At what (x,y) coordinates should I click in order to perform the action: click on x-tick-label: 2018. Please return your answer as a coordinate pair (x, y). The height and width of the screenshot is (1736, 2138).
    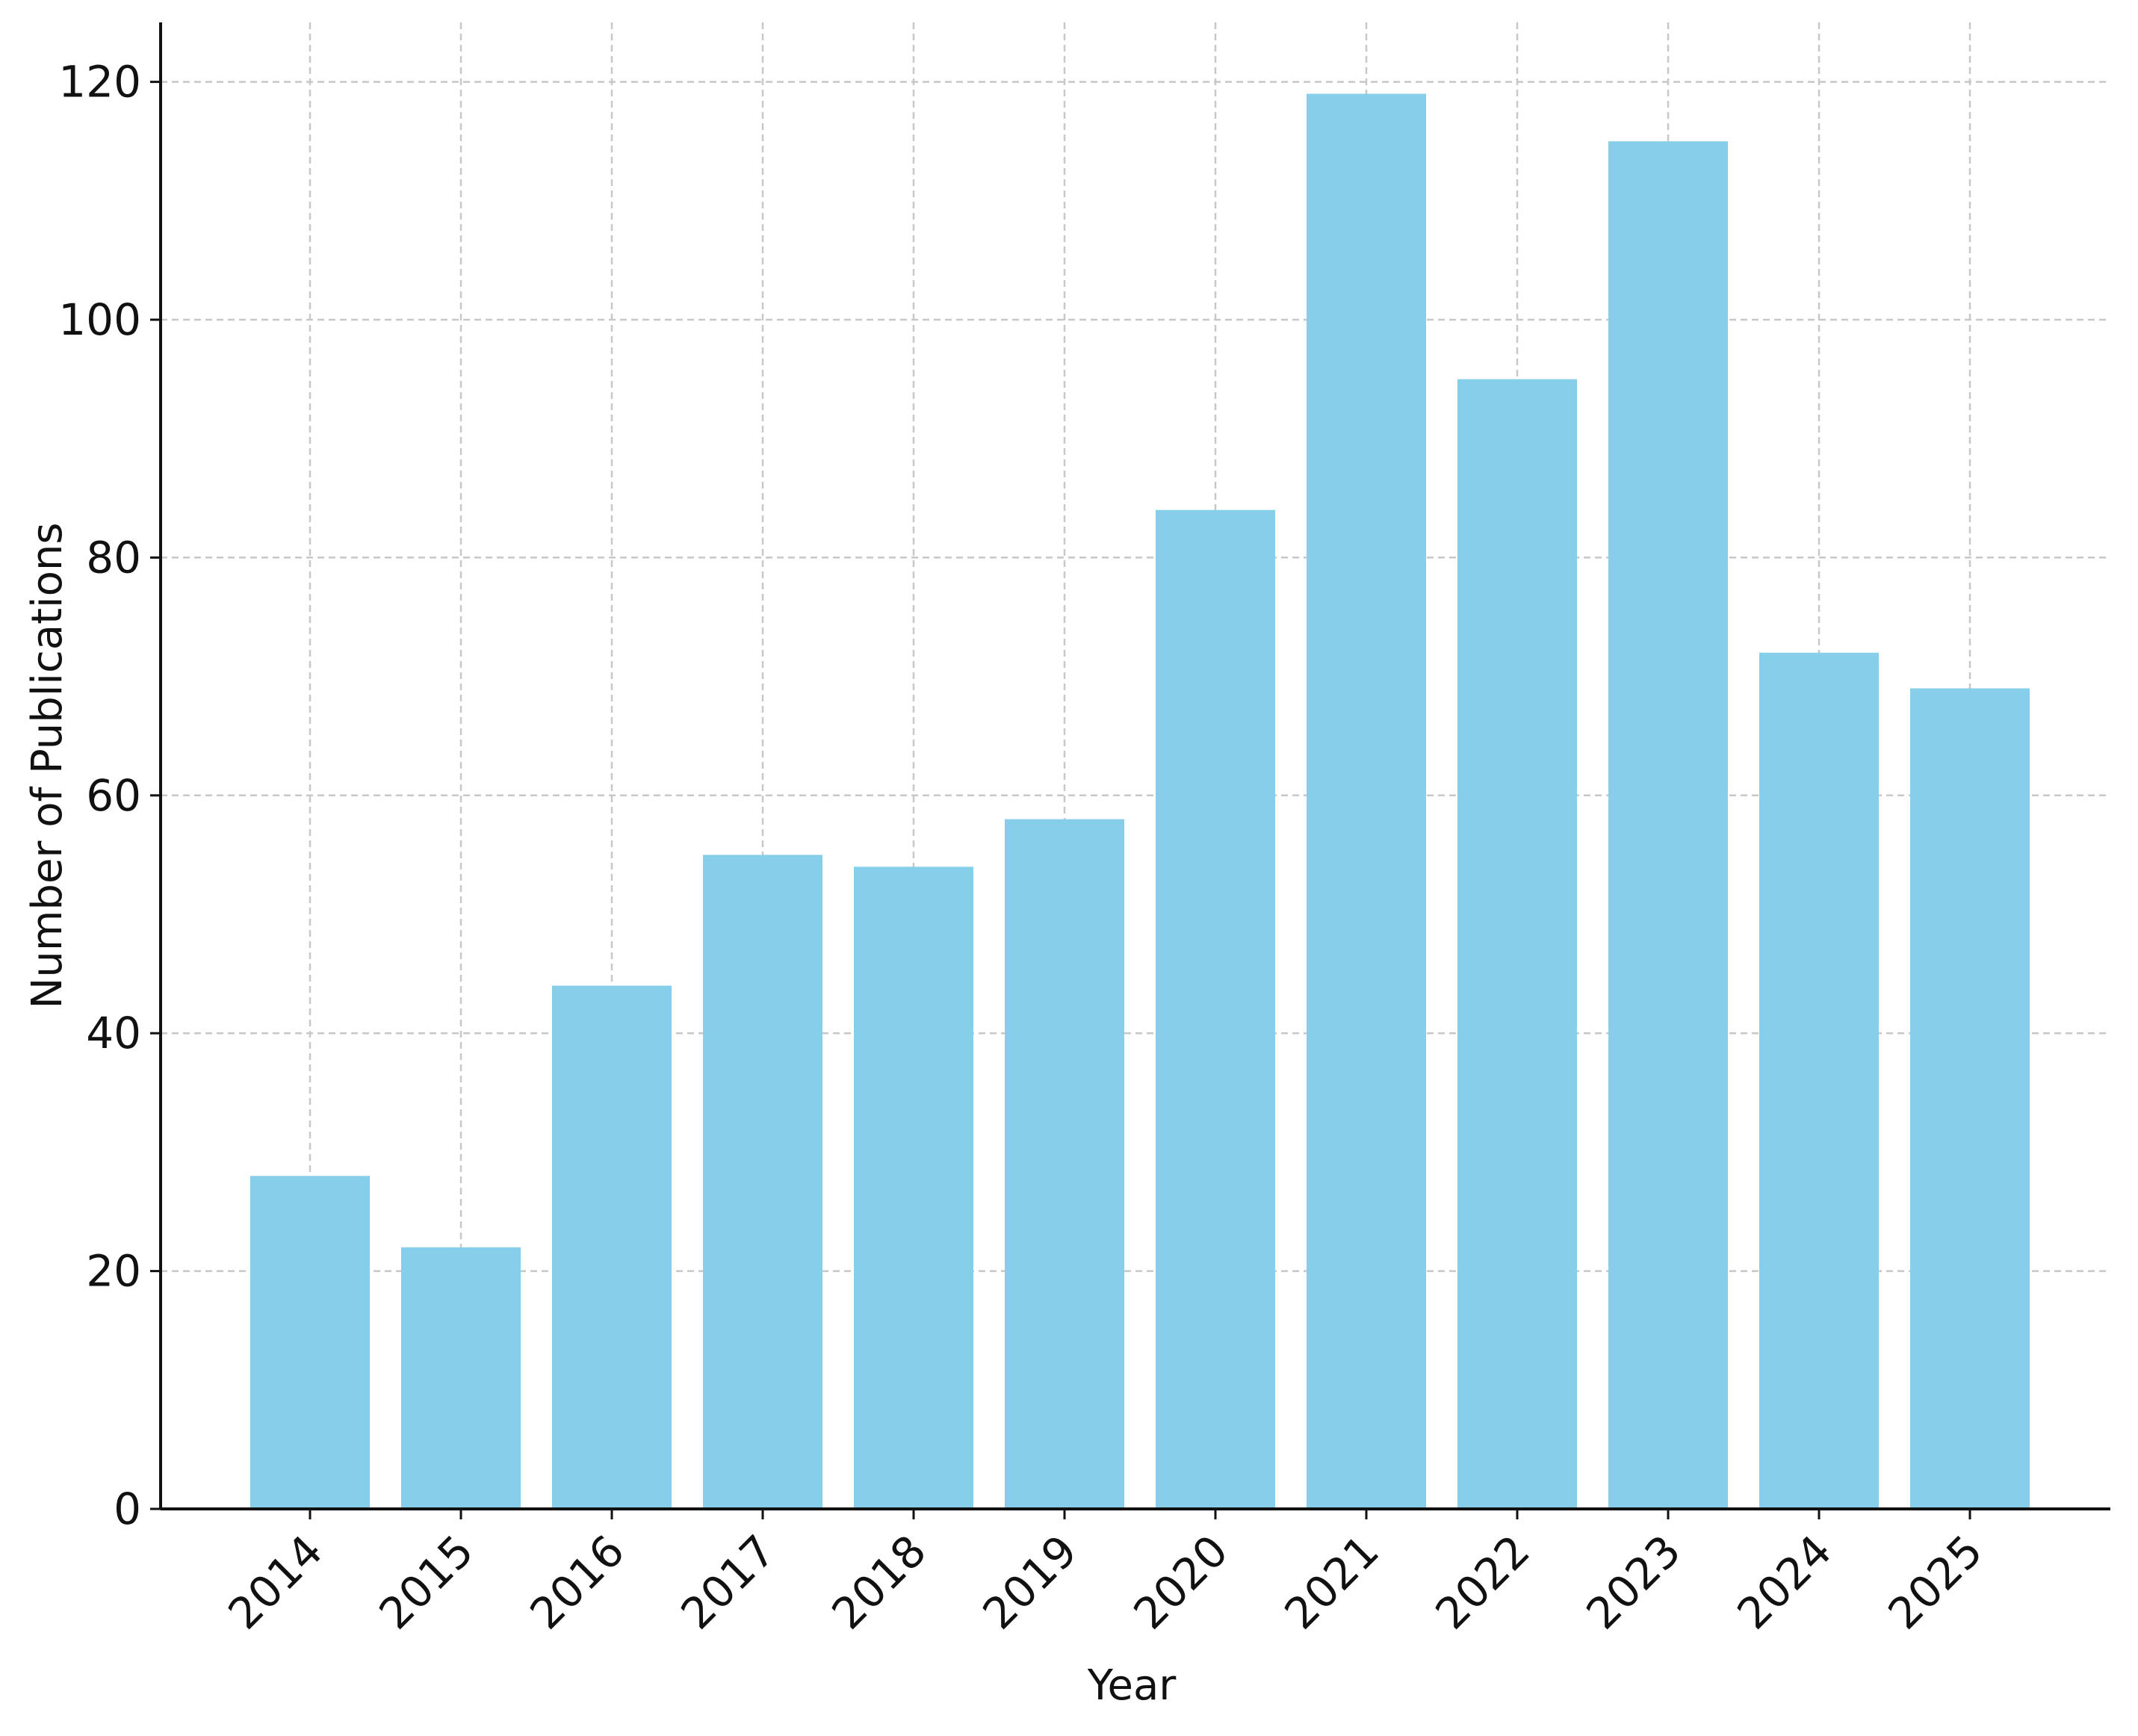
    Looking at the image, I should click on (878, 1582).